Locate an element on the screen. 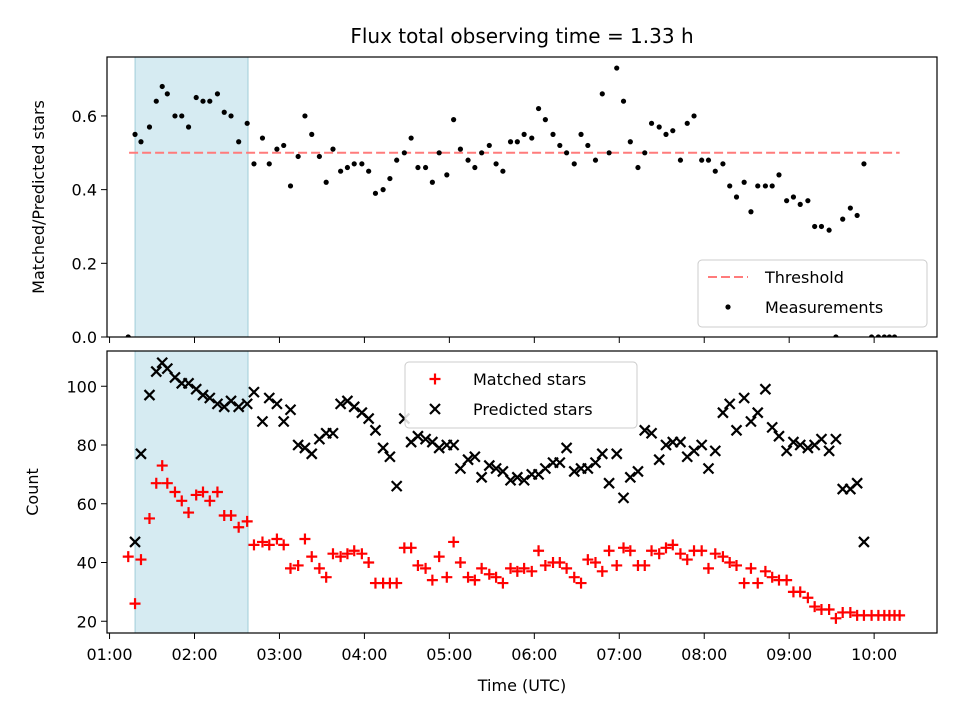  legend-matched-swatch is located at coordinates (435, 379).